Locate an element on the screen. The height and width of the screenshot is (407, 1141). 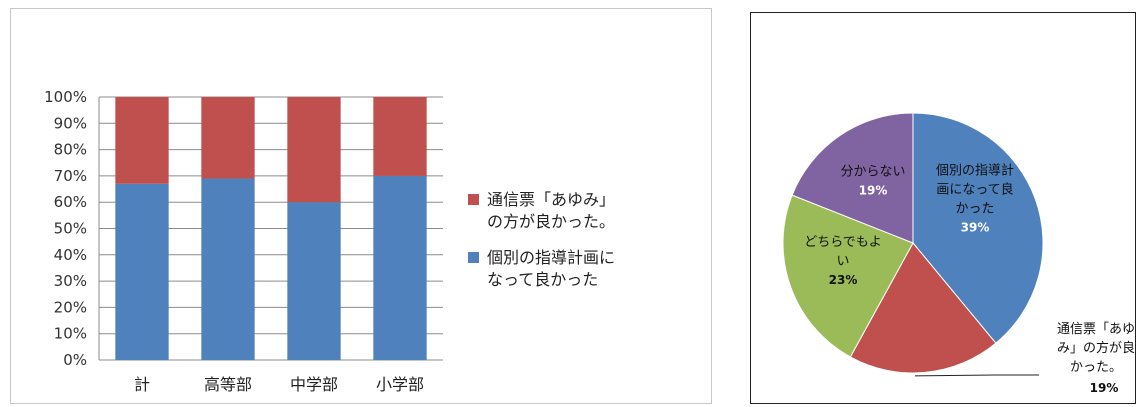
legend-entry: の方が良かった。 is located at coordinates (551, 221).